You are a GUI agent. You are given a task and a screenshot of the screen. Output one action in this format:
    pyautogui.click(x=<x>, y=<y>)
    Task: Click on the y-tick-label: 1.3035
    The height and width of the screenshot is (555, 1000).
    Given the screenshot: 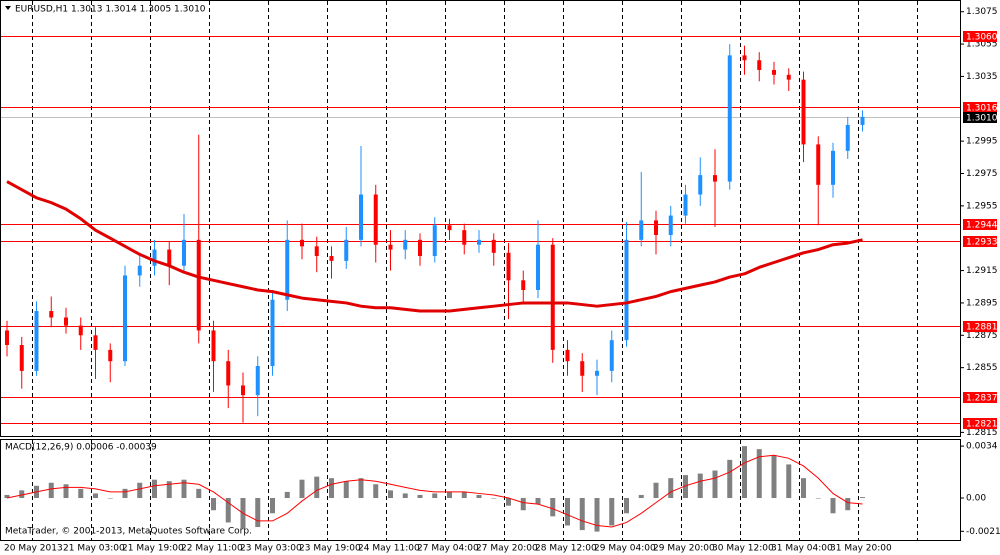 What is the action you would take?
    pyautogui.click(x=982, y=77)
    